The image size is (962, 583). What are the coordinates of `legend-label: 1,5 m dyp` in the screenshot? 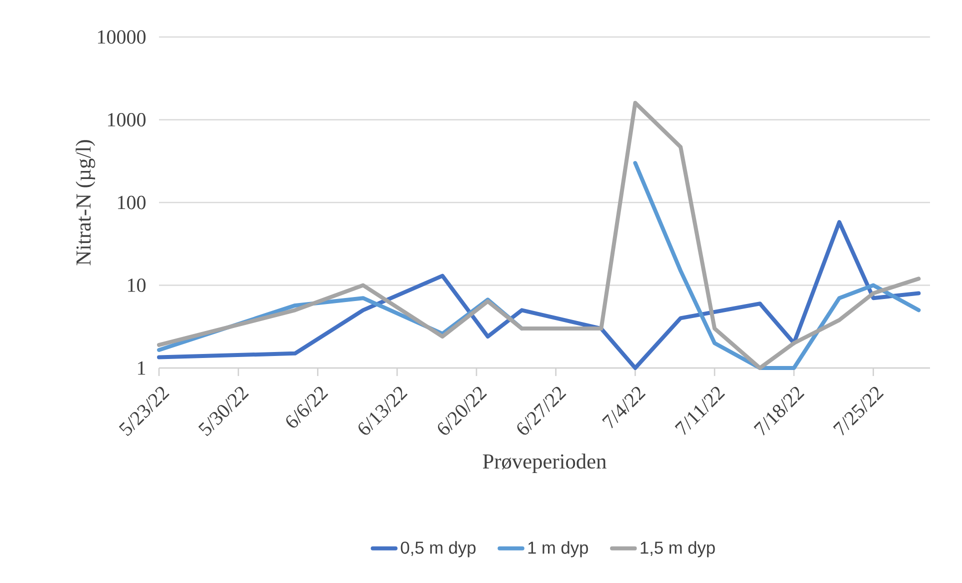 It's located at (677, 549).